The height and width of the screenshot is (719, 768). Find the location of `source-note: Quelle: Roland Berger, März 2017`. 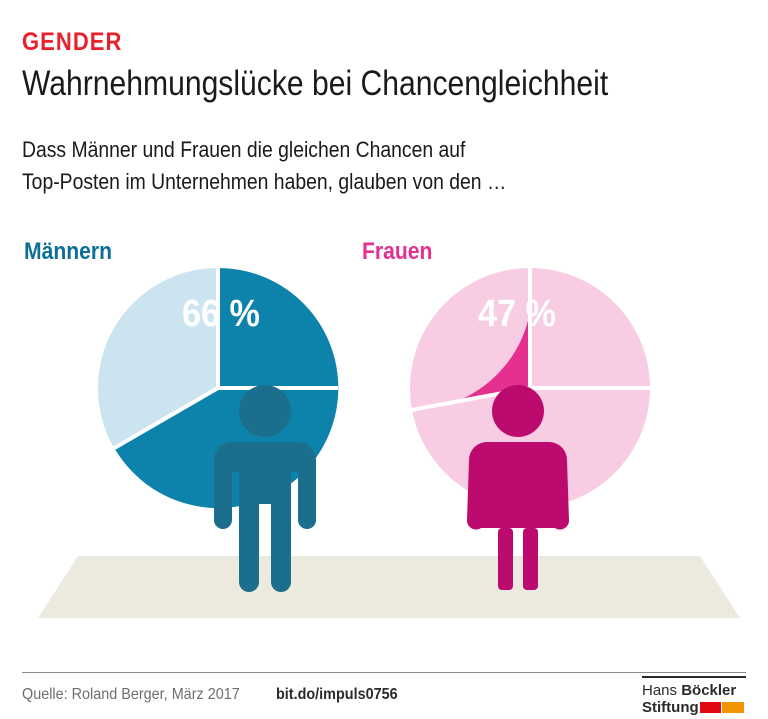

source-note: Quelle: Roland Berger, März 2017 is located at coordinates (131, 694).